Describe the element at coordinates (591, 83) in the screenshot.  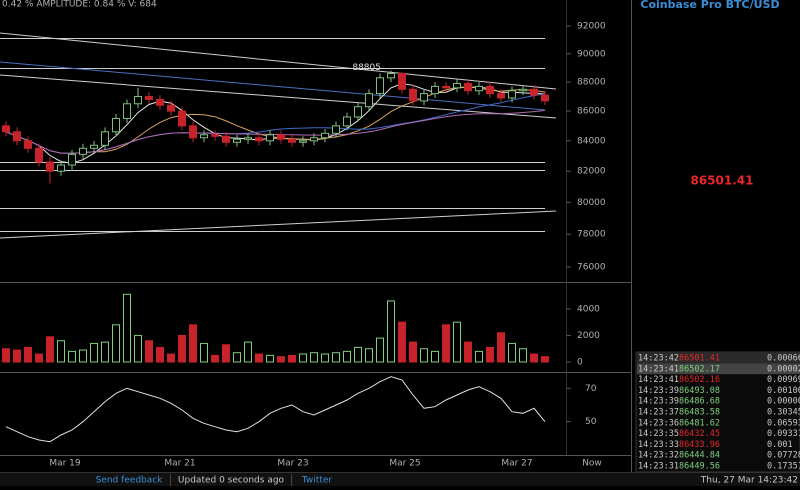
I see `y-tick-label: 88000` at that location.